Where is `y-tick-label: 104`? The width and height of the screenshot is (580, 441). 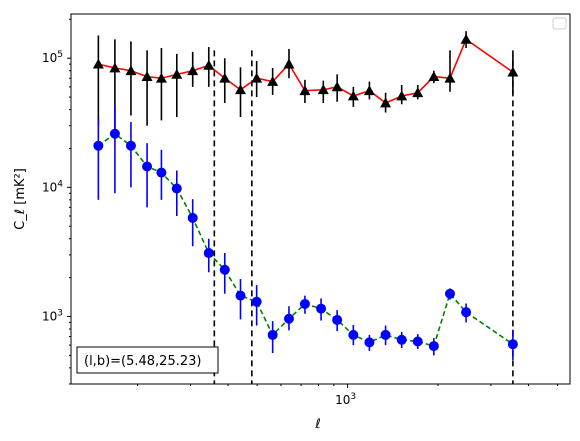 y-tick-label: 104 is located at coordinates (52, 186).